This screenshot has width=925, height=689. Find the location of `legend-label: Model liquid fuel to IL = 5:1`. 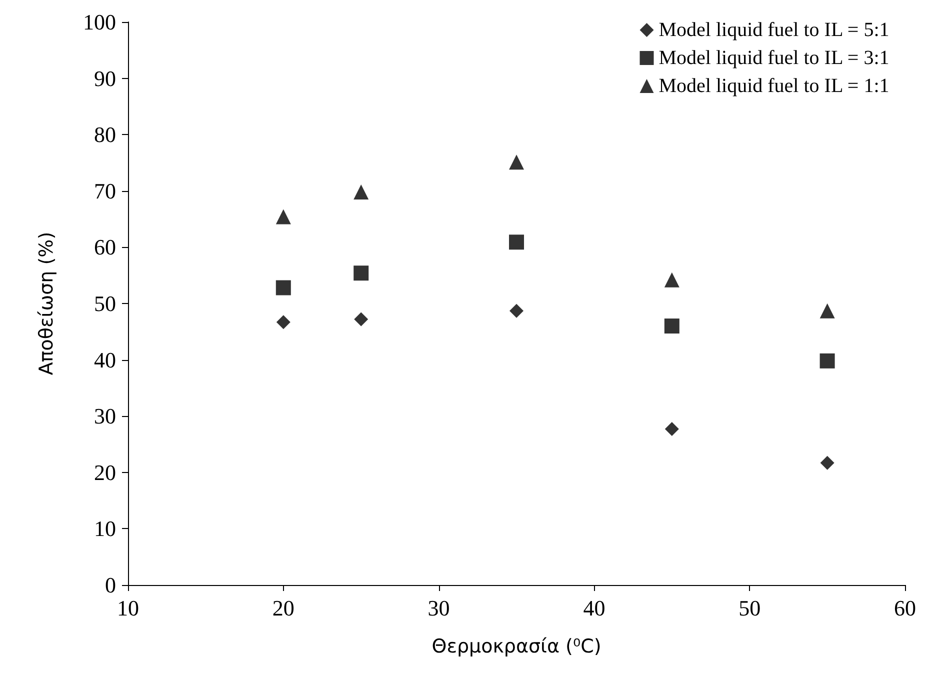

legend-label: Model liquid fuel to IL = 5:1 is located at coordinates (774, 30).